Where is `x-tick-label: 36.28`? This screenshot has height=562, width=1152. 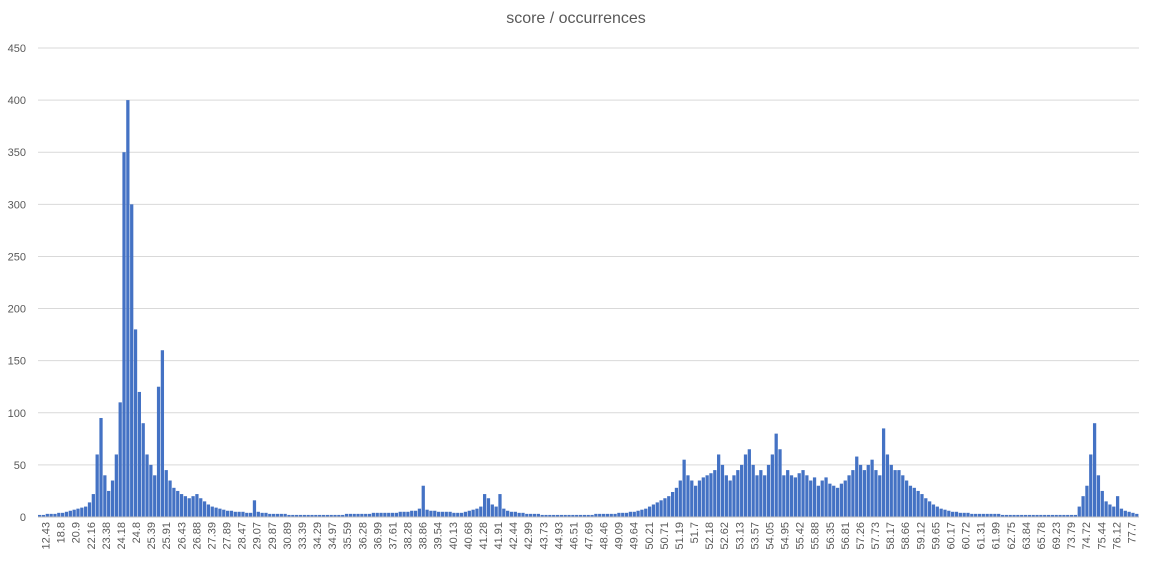 x-tick-label: 36.28 is located at coordinates (363, 536).